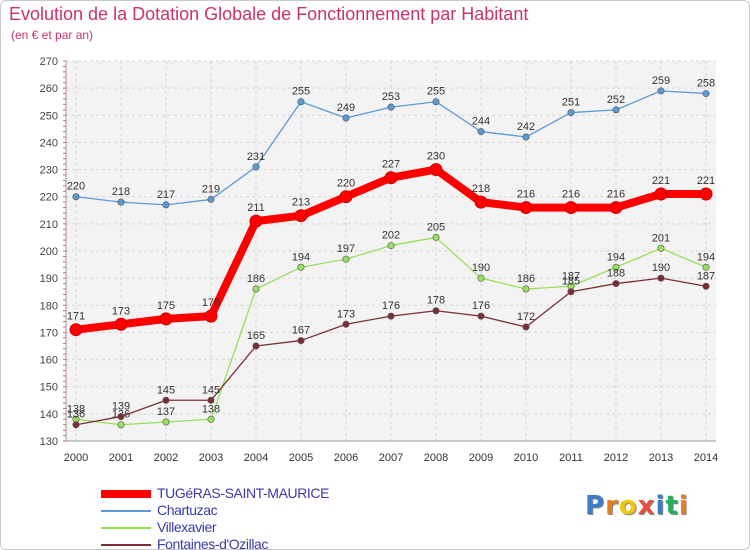 This screenshot has height=550, width=750. I want to click on proxiti-logo: Proxiti, so click(637, 506).